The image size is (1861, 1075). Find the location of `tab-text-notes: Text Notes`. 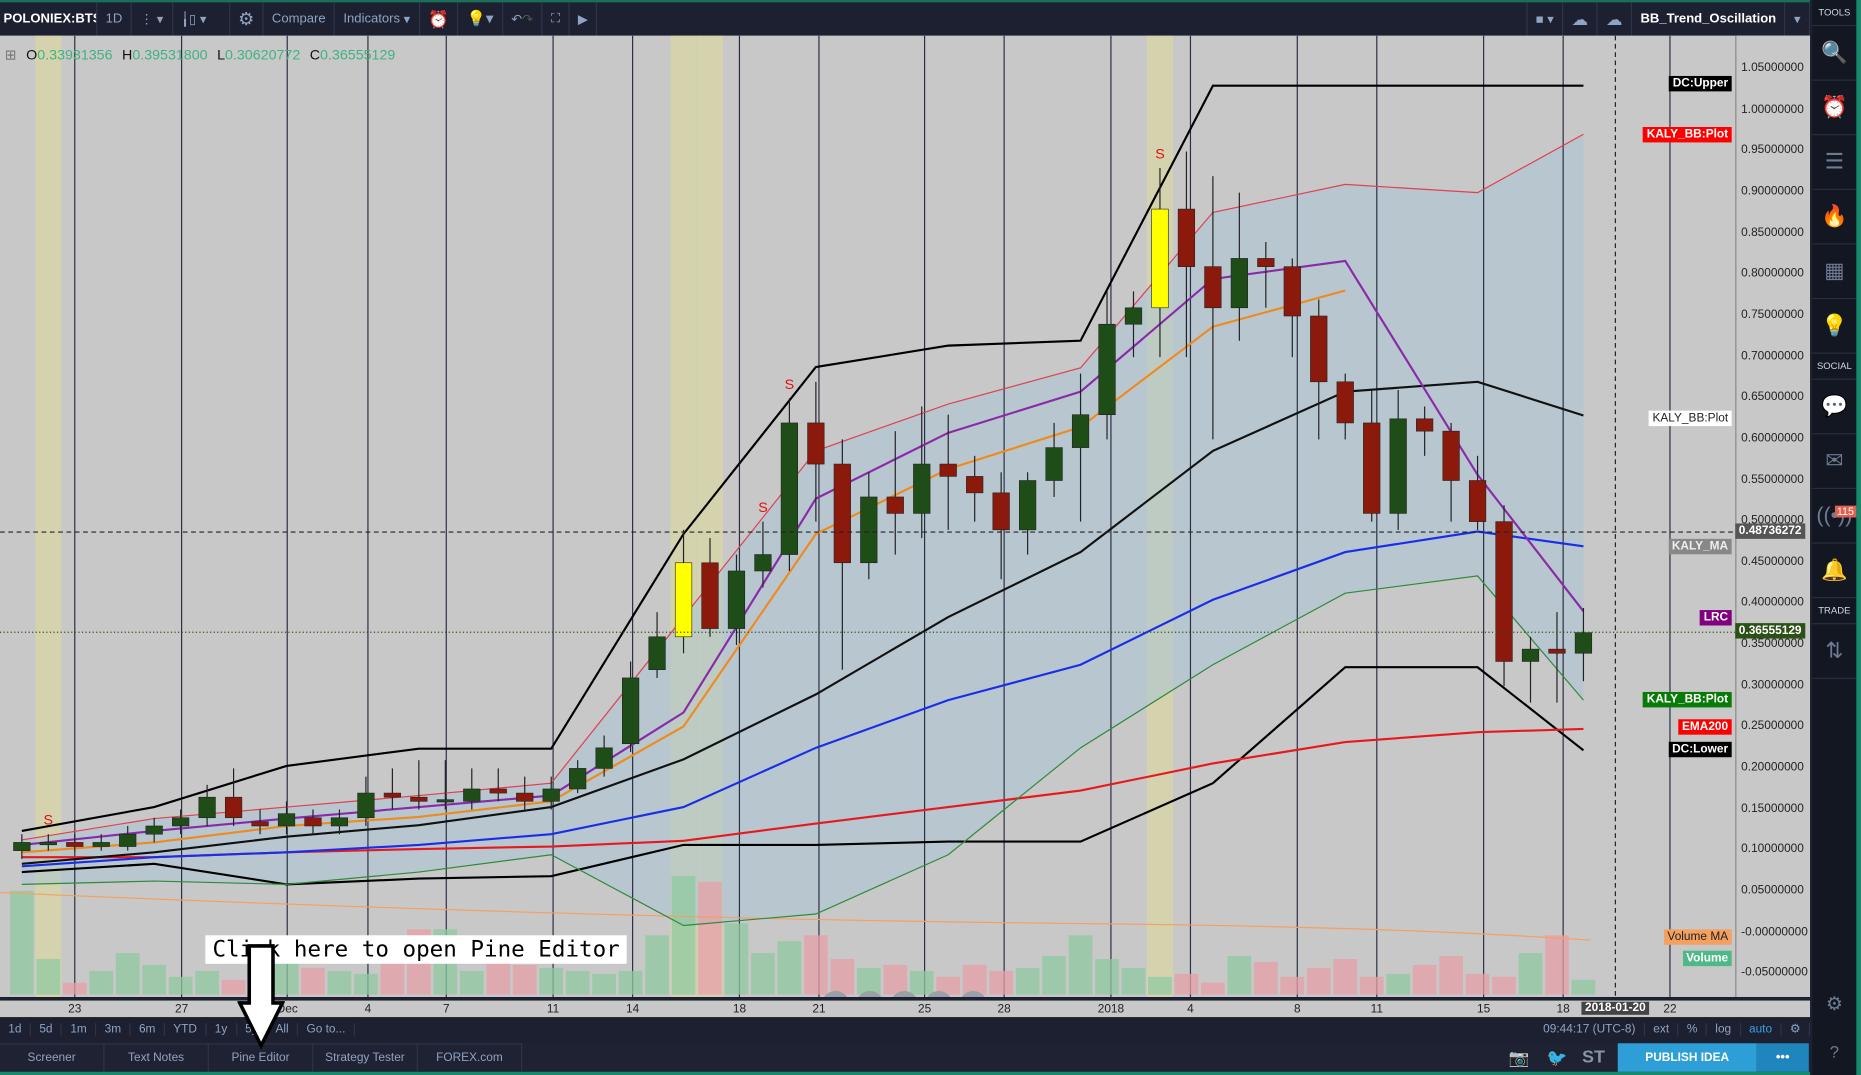

tab-text-notes: Text Notes is located at coordinates (156, 1057).